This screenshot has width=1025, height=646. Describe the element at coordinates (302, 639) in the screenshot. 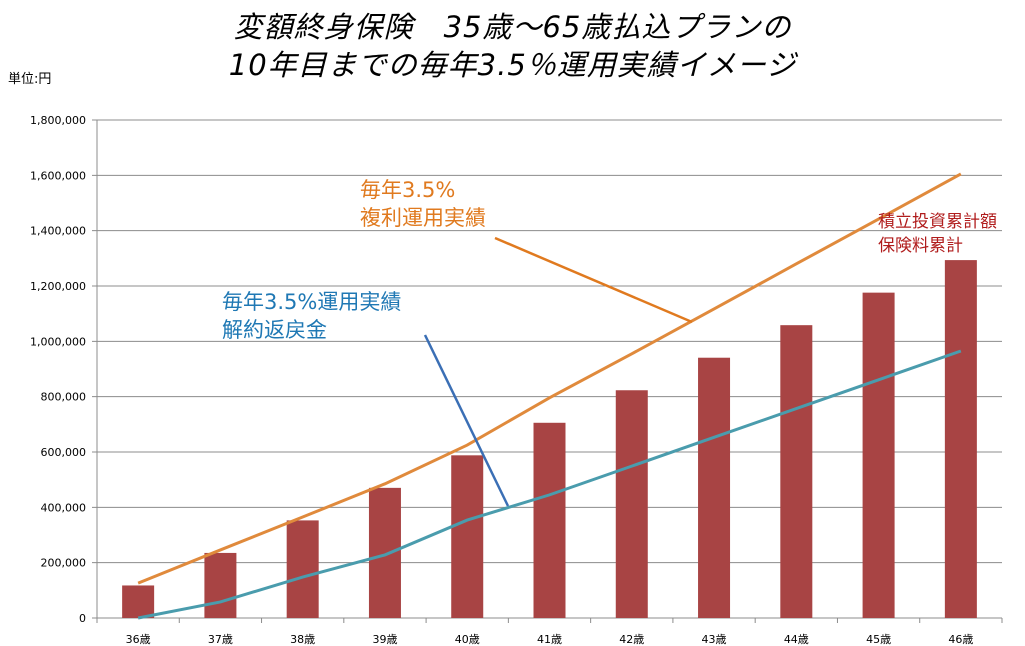

I see `x-tick-label: 38歳` at that location.